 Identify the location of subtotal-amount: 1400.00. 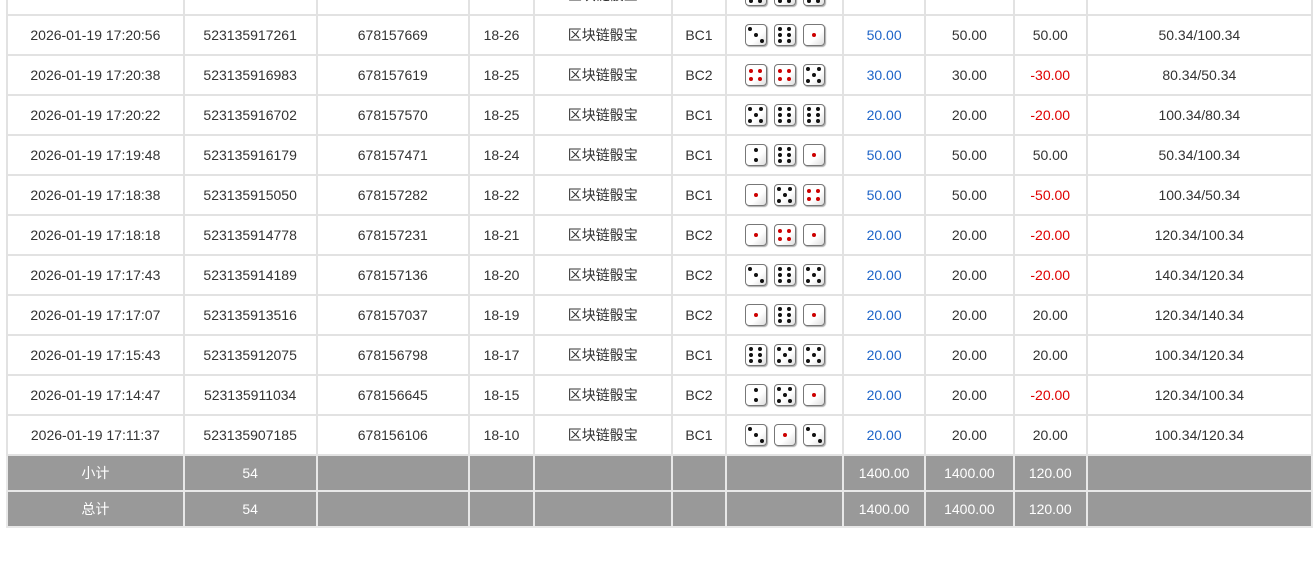
(884, 473).